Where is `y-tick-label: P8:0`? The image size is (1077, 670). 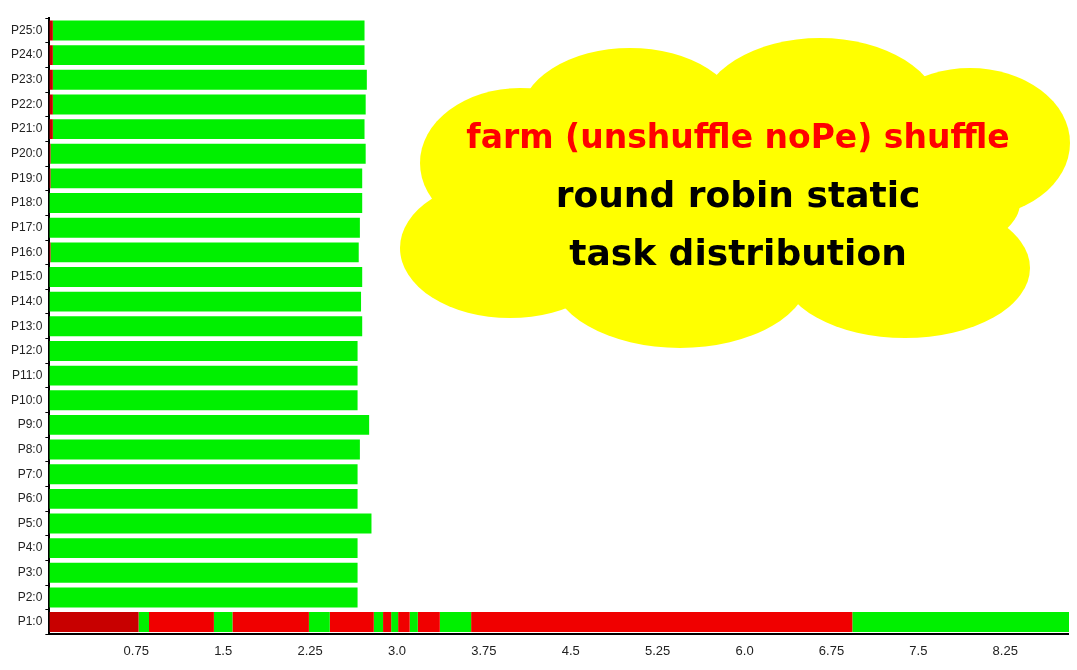
y-tick-label: P8:0 is located at coordinates (30, 448).